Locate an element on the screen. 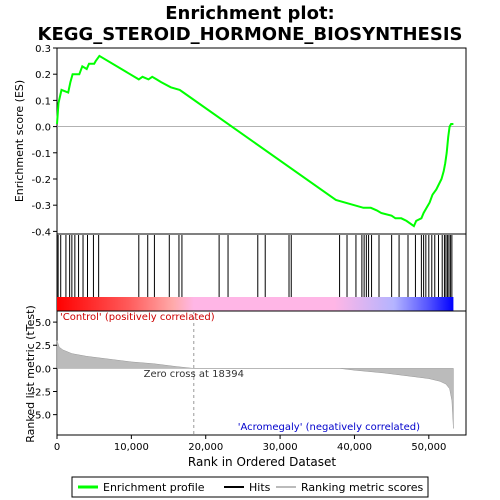  rank-colorbar is located at coordinates (255, 304).